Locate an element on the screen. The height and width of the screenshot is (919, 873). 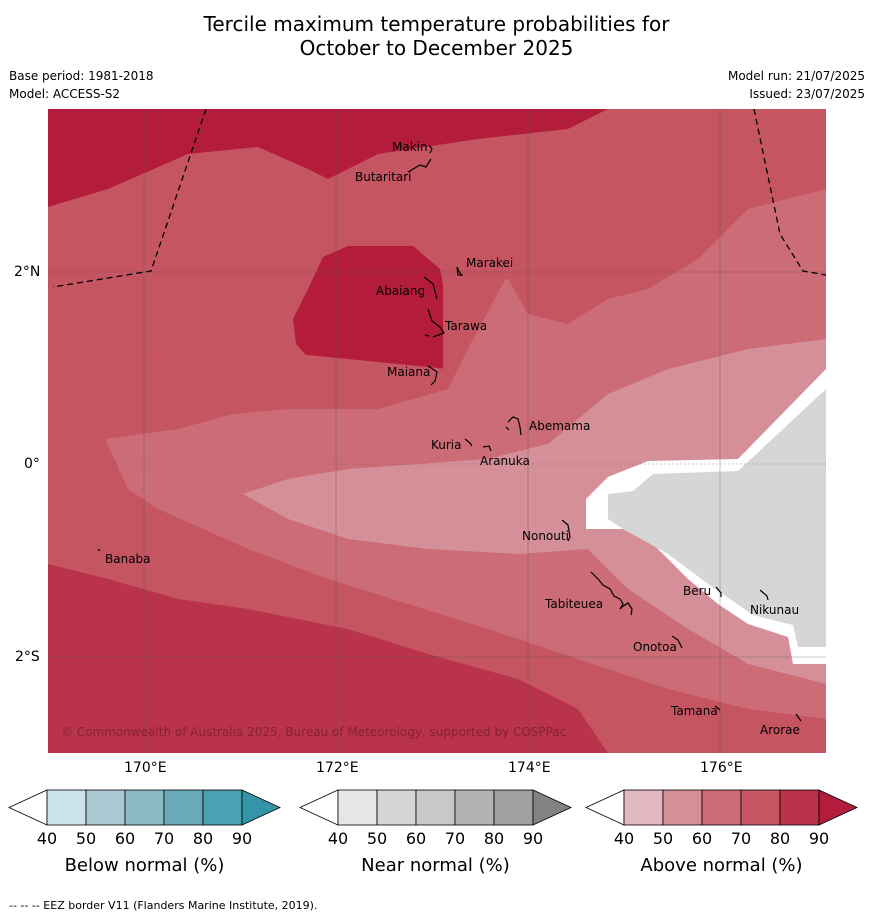
place-label: Tamana is located at coordinates (694, 711).